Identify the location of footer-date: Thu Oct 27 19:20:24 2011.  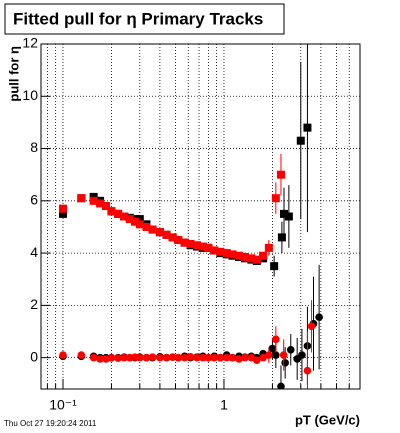
(50, 423).